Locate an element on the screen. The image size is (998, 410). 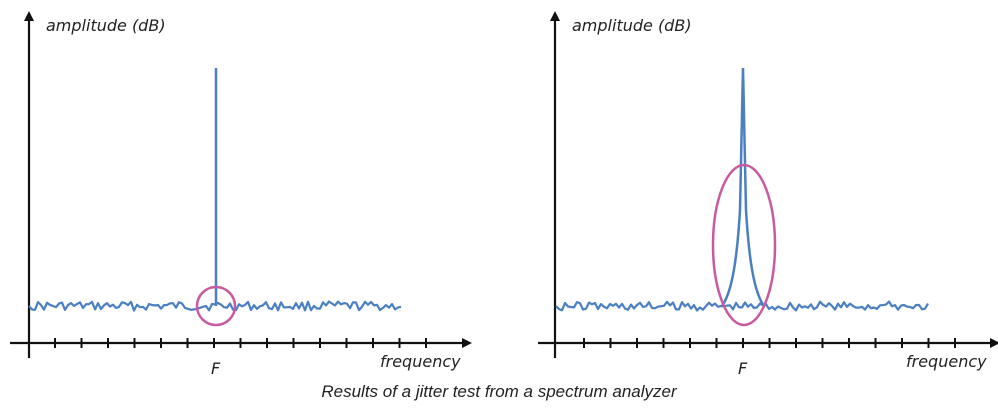
noise-floor-line is located at coordinates (742, 306).